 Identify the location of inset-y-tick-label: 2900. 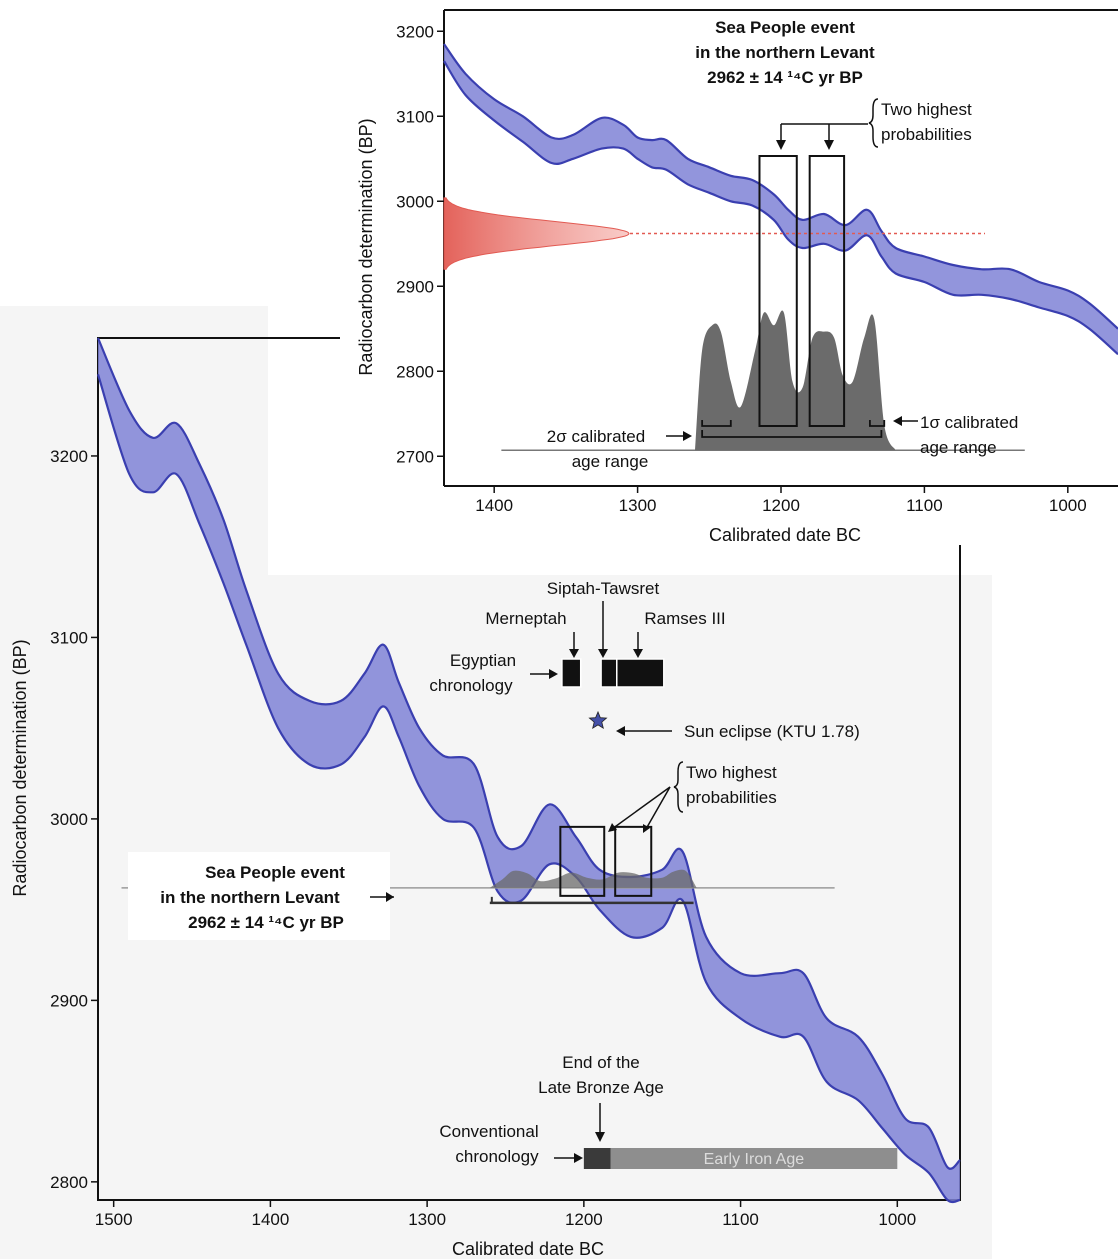
(415, 286).